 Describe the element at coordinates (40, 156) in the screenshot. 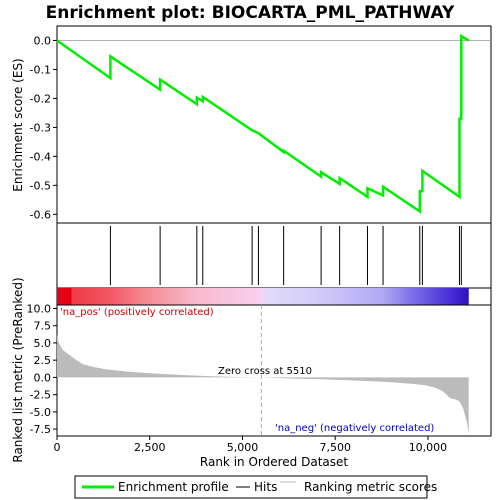

I see `es-y-tick-label: -0.4` at that location.